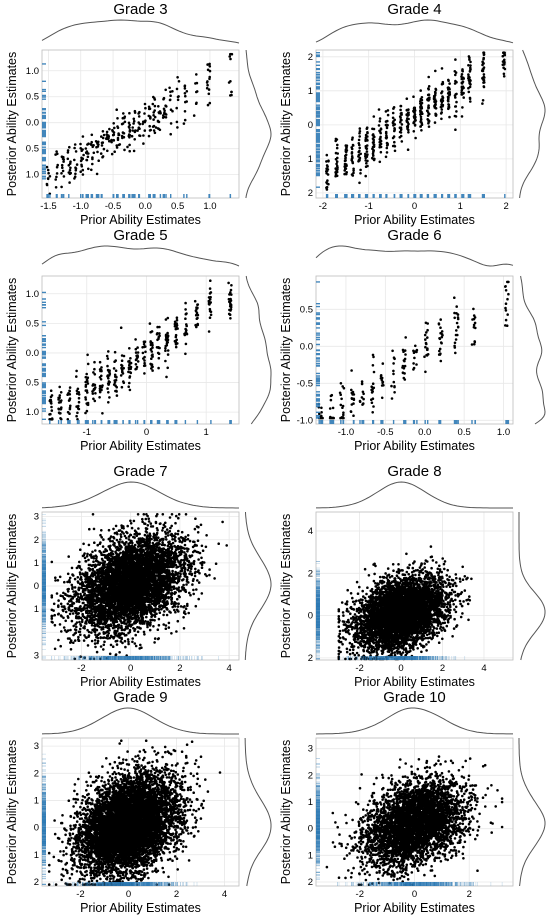 The image size is (550, 923). I want to click on x-tick-label: 0.0, so click(145, 206).